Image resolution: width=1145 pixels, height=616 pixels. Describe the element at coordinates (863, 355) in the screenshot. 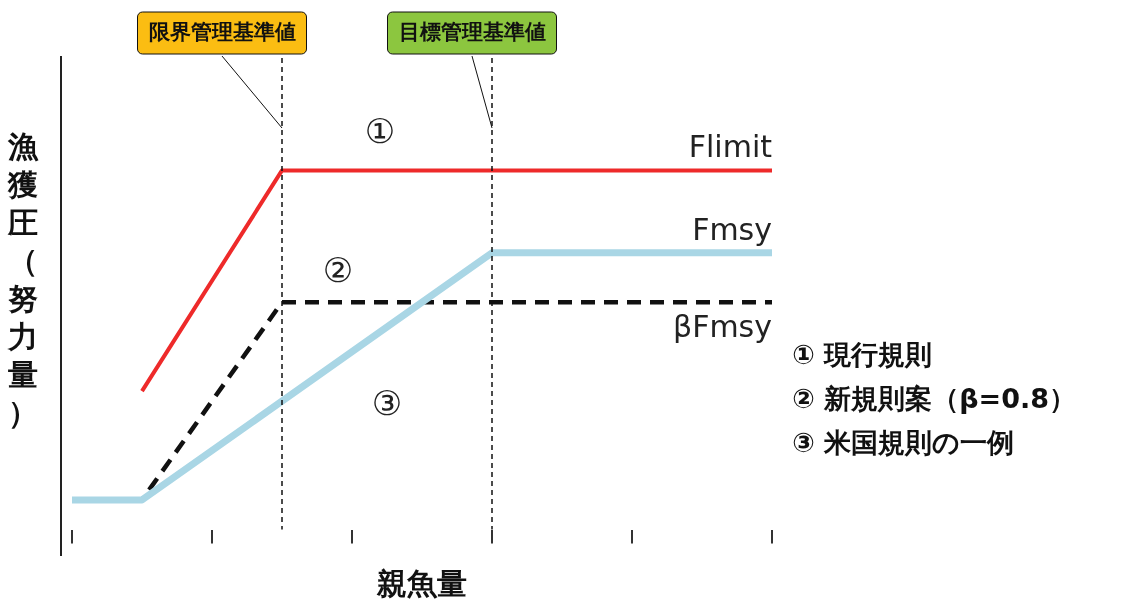

I see `annotation: ① 現行規則` at that location.